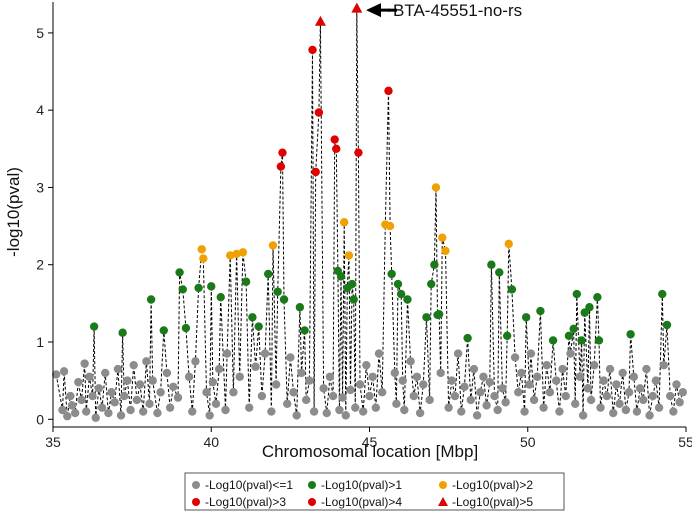  I want to click on y-tick-label: 2, so click(40, 265).